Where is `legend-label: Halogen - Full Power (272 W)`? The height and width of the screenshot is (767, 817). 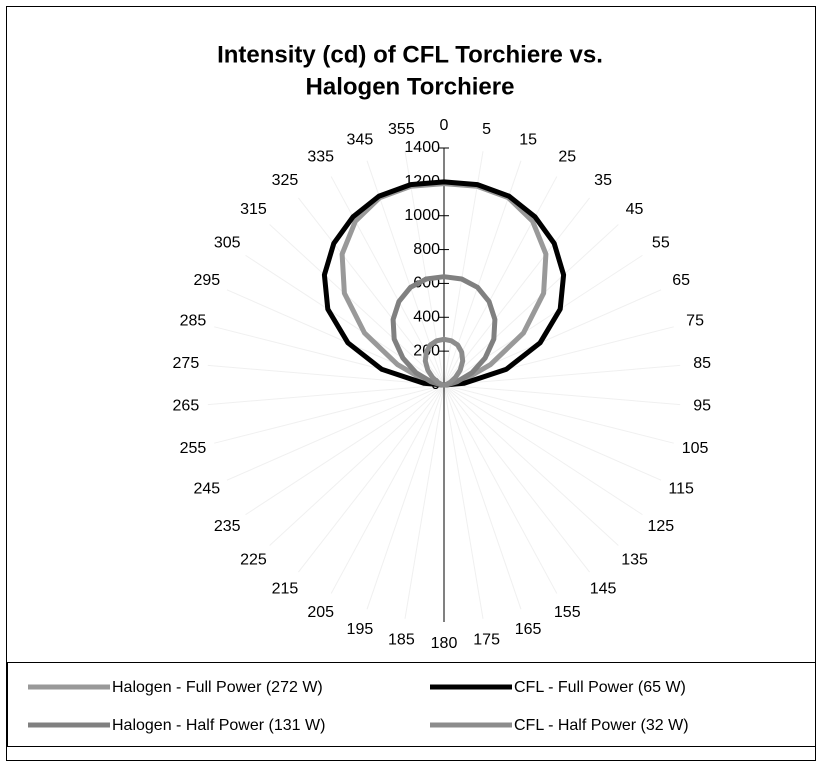
legend-label: Halogen - Full Power (272 W) is located at coordinates (217, 687).